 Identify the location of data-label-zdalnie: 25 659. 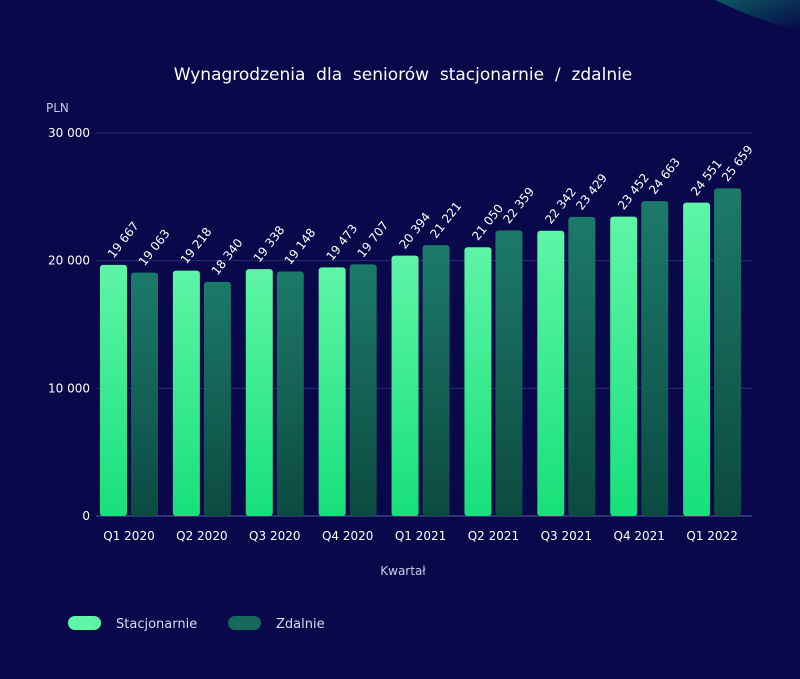
(737, 164).